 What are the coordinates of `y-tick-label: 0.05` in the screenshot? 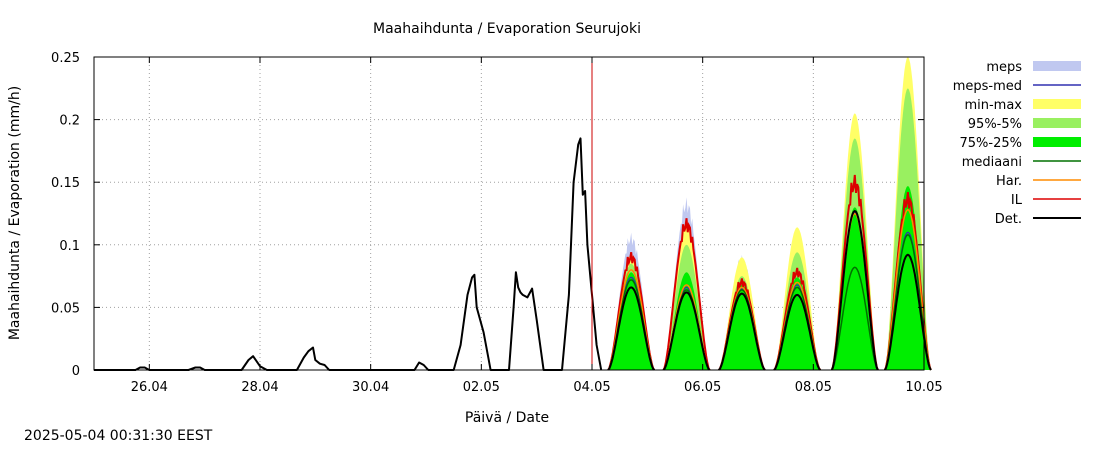 It's located at (65, 308).